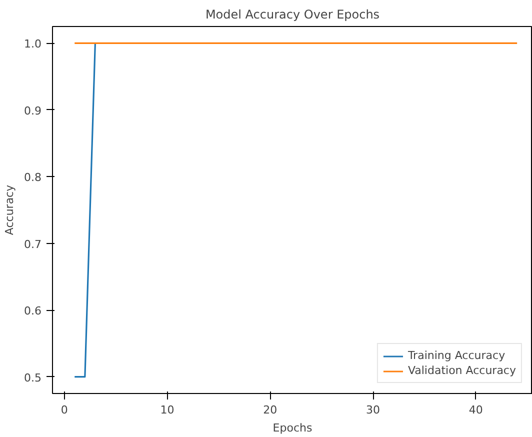 The width and height of the screenshot is (532, 437). Describe the element at coordinates (292, 428) in the screenshot. I see `x-axis-title: Epochs` at that location.